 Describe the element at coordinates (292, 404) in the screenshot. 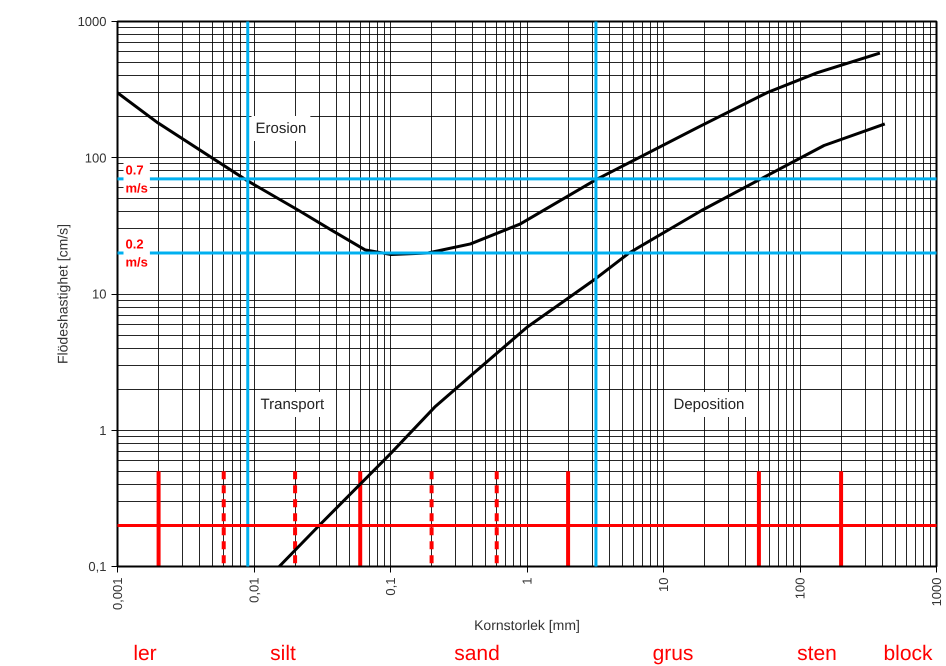

I see `annotation: Transport` at that location.